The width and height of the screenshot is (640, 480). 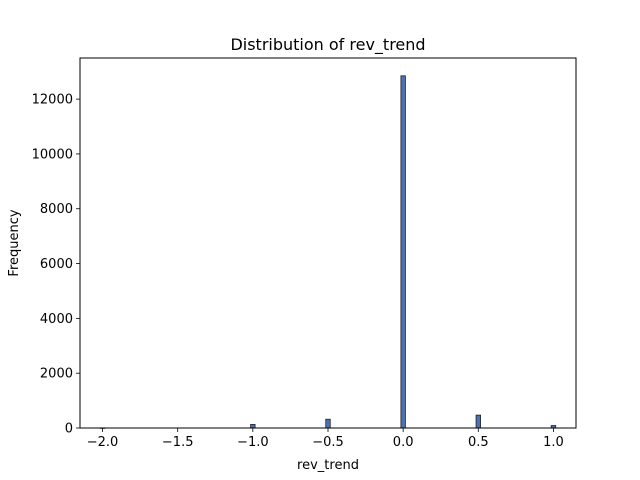 What do you see at coordinates (327, 45) in the screenshot?
I see `chart-title: Distribution of rev_trend` at bounding box center [327, 45].